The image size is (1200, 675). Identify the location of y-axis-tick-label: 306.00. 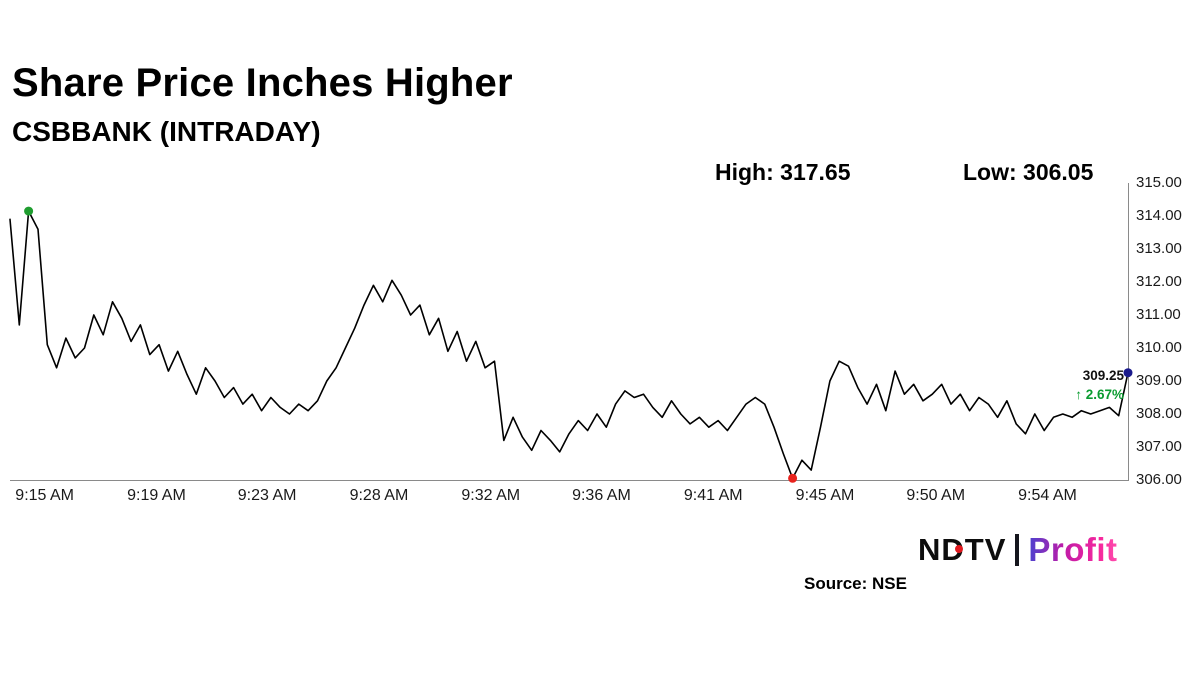
(1159, 479).